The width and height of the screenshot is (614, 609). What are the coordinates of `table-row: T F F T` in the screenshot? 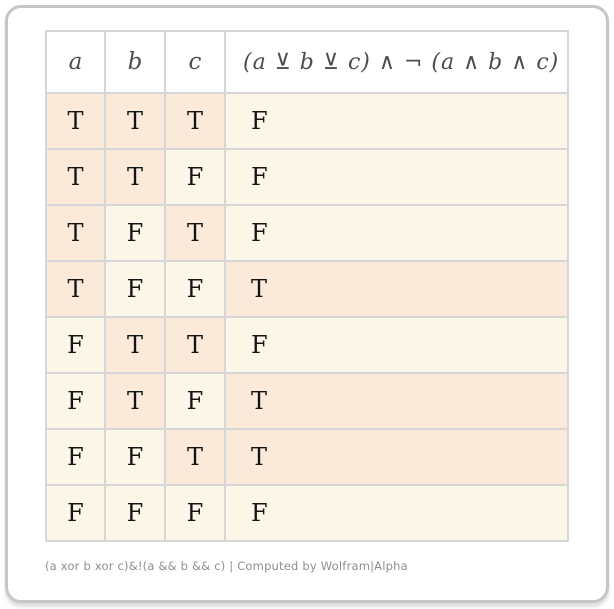 It's located at (307, 289).